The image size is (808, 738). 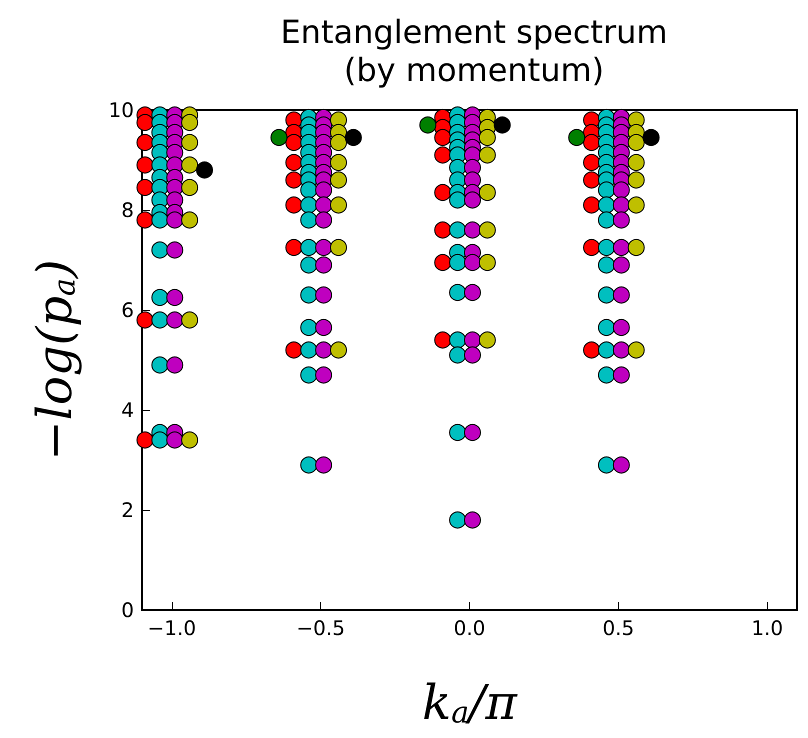 I want to click on y-tick-label: 10, so click(x=121, y=110).